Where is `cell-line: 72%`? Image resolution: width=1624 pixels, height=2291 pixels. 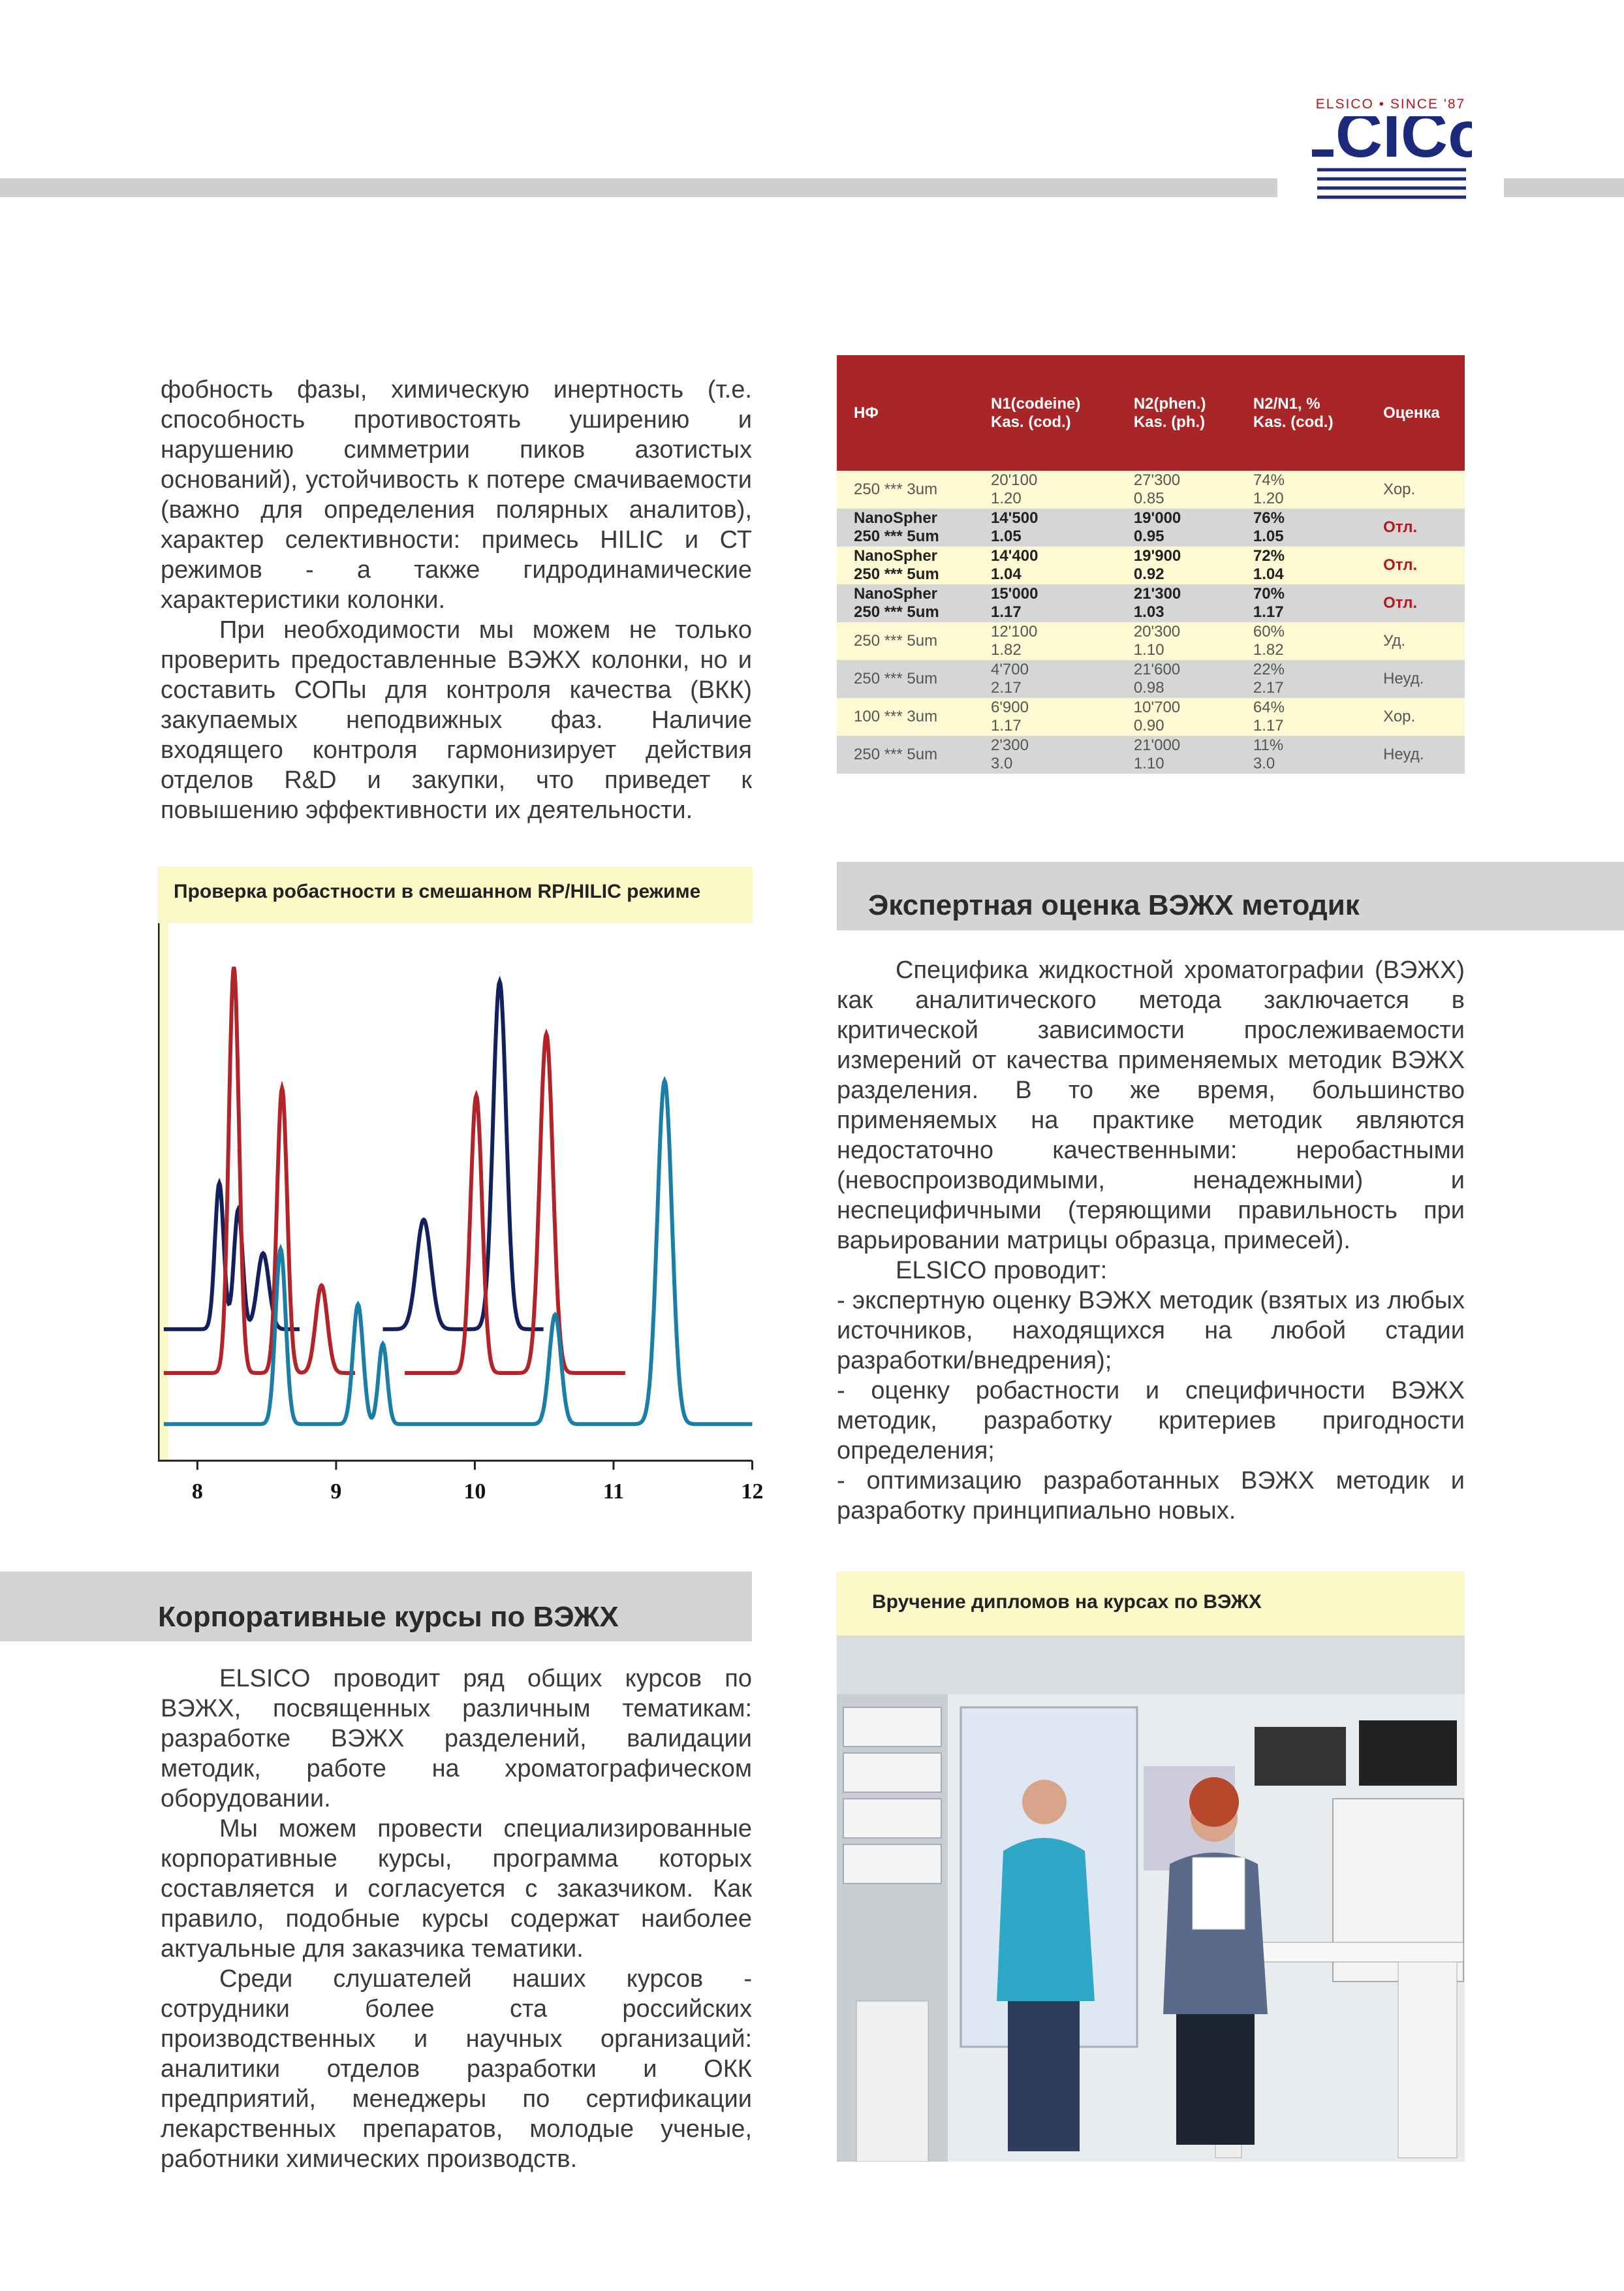
cell-line: 72% is located at coordinates (1269, 556).